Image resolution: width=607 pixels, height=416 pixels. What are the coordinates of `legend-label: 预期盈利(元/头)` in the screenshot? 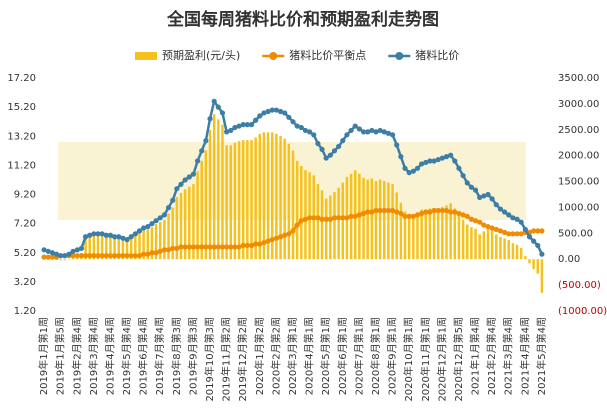 It's located at (201, 55).